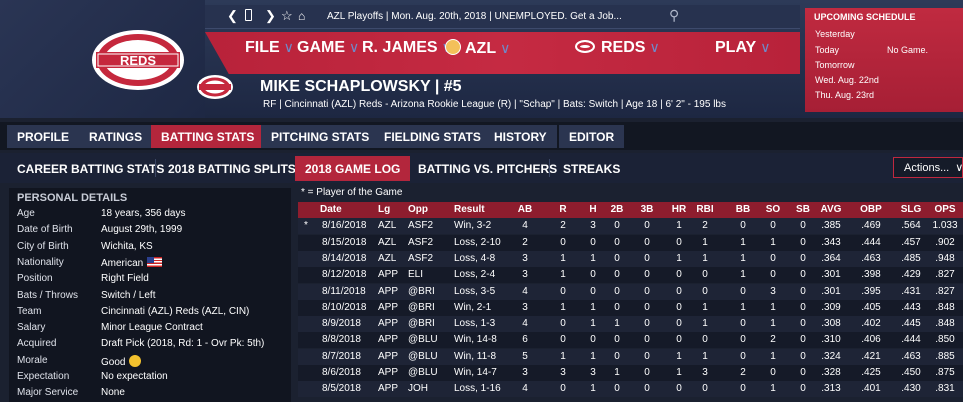  Describe the element at coordinates (387, 258) in the screenshot. I see `table-cell: AZL` at that location.